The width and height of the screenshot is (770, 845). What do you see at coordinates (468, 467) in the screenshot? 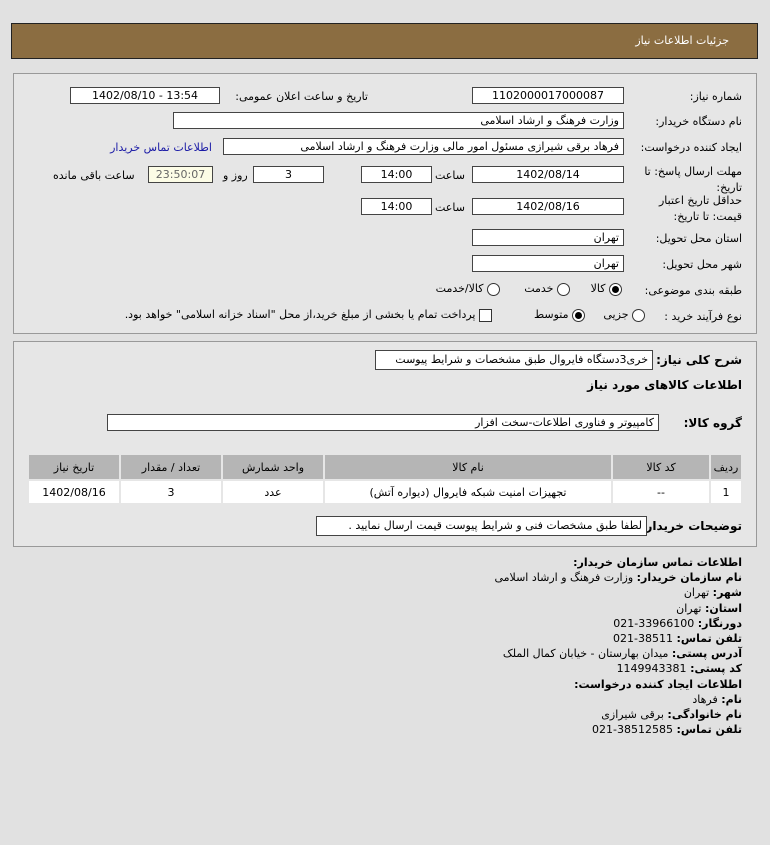
I see `col-name: نام کالا` at bounding box center [468, 467].